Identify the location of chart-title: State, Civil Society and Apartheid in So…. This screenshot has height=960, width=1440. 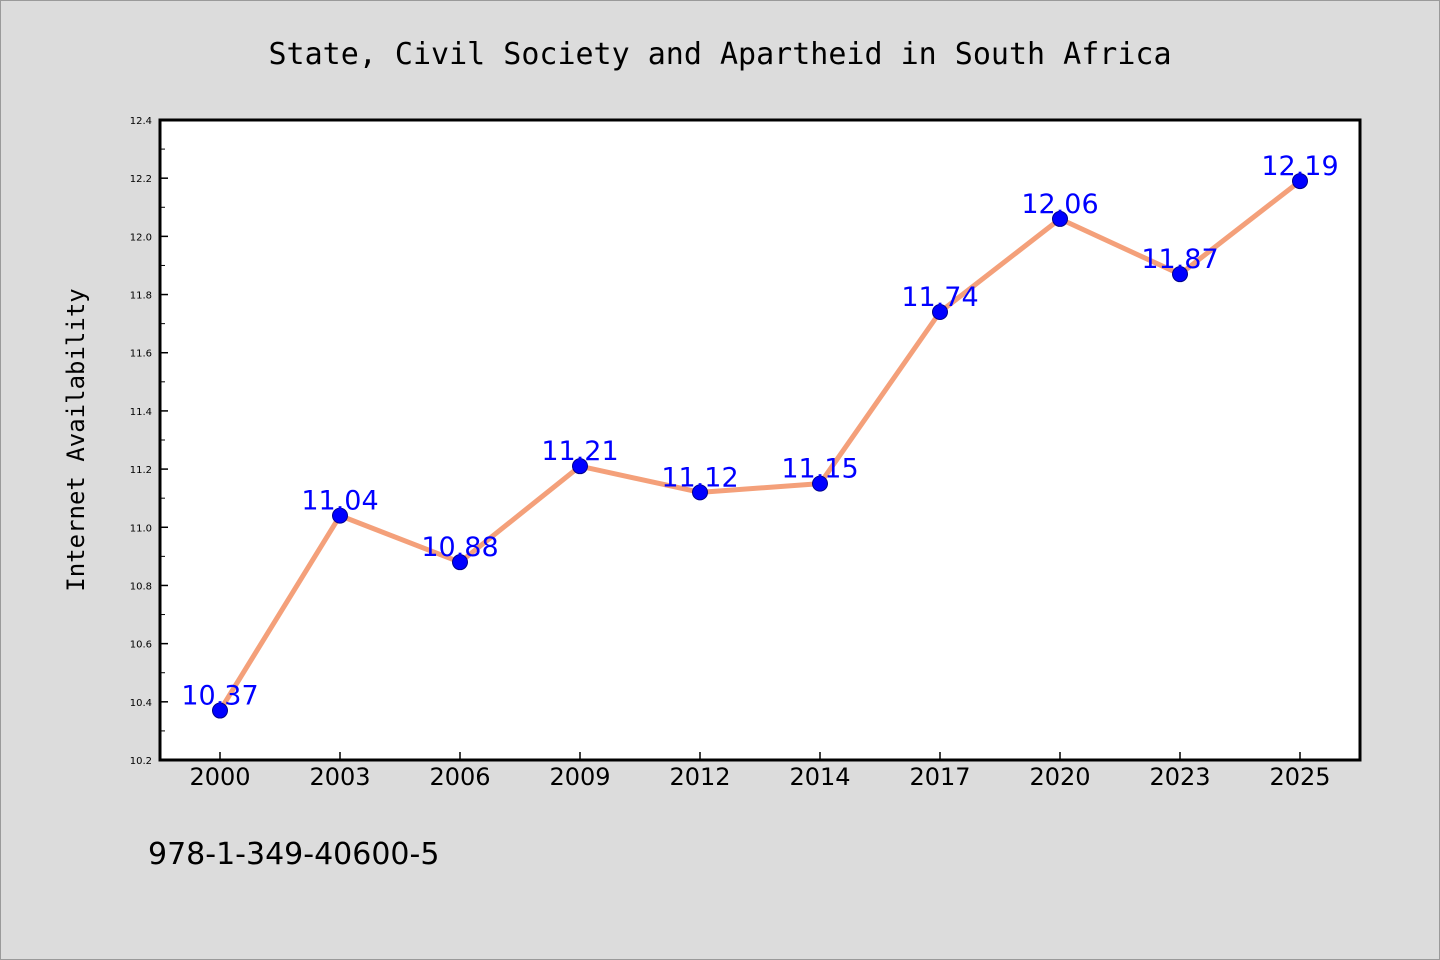
(719, 54).